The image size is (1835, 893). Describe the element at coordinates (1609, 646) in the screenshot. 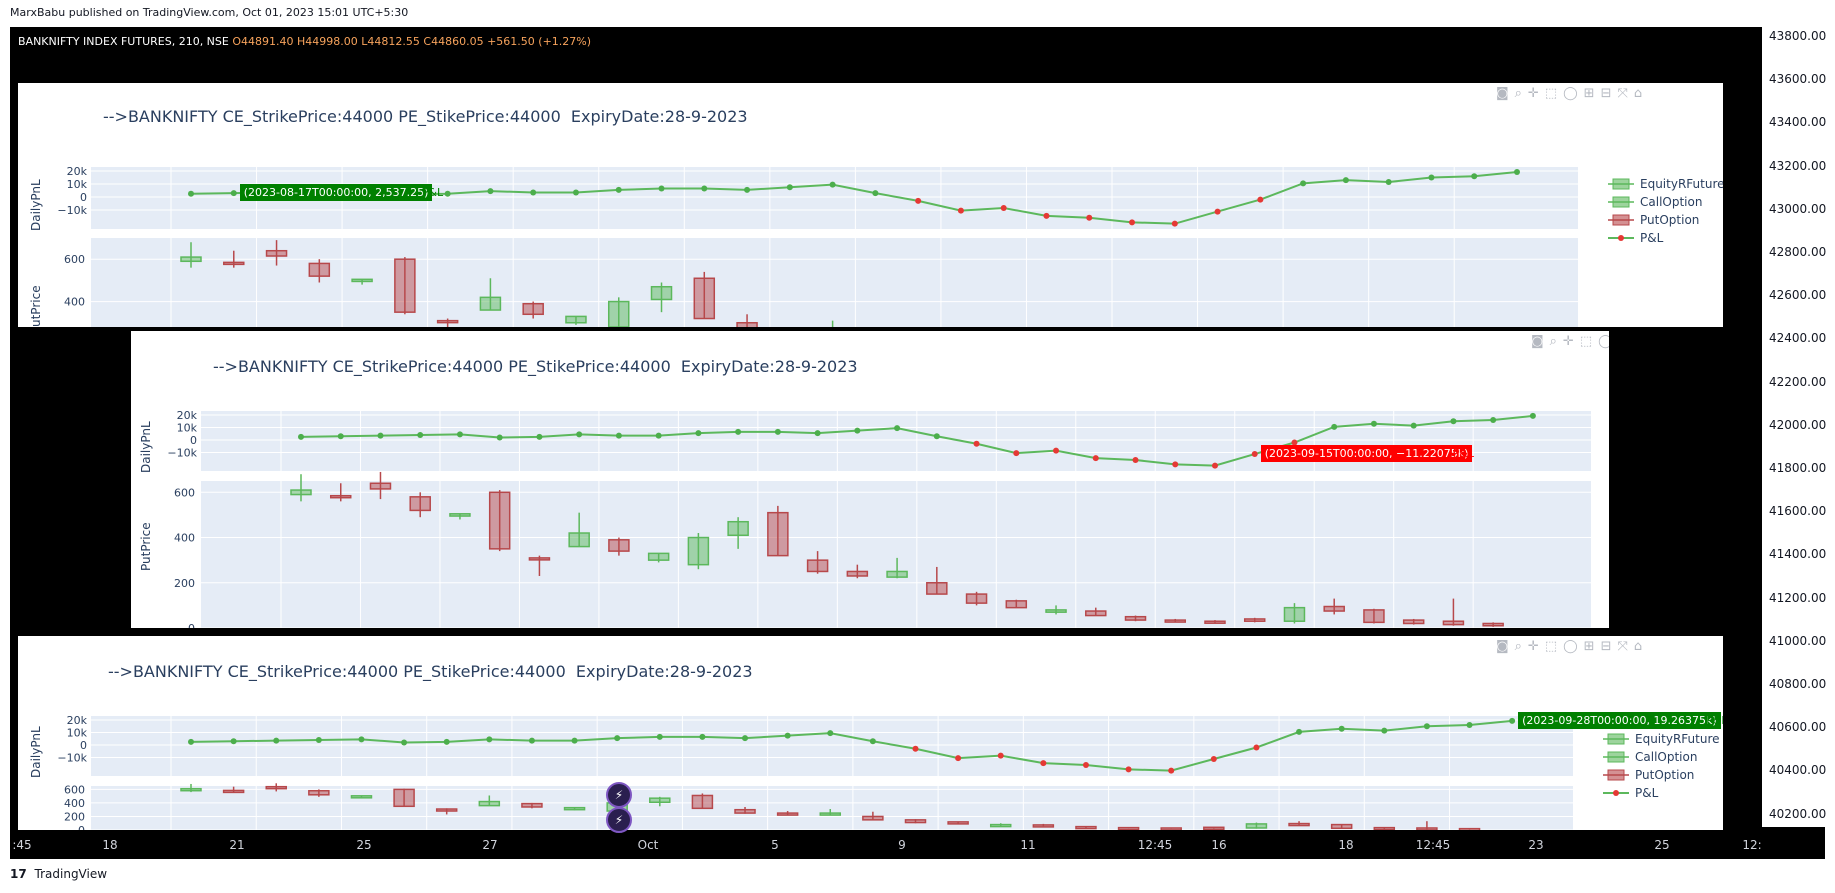

I see `zoom-out-icon: ⊟` at that location.